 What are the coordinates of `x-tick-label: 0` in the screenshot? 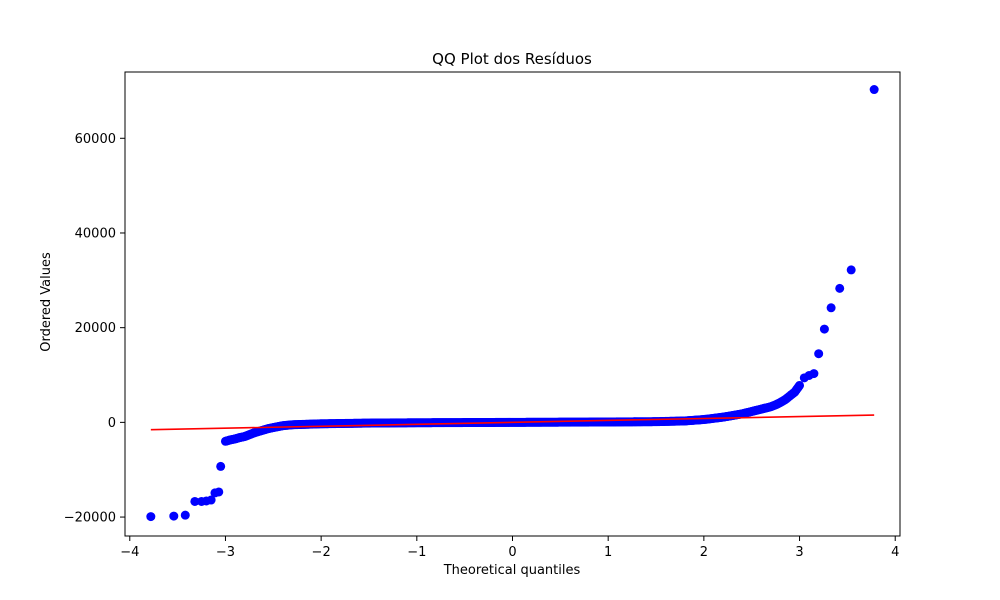 It's located at (512, 552).